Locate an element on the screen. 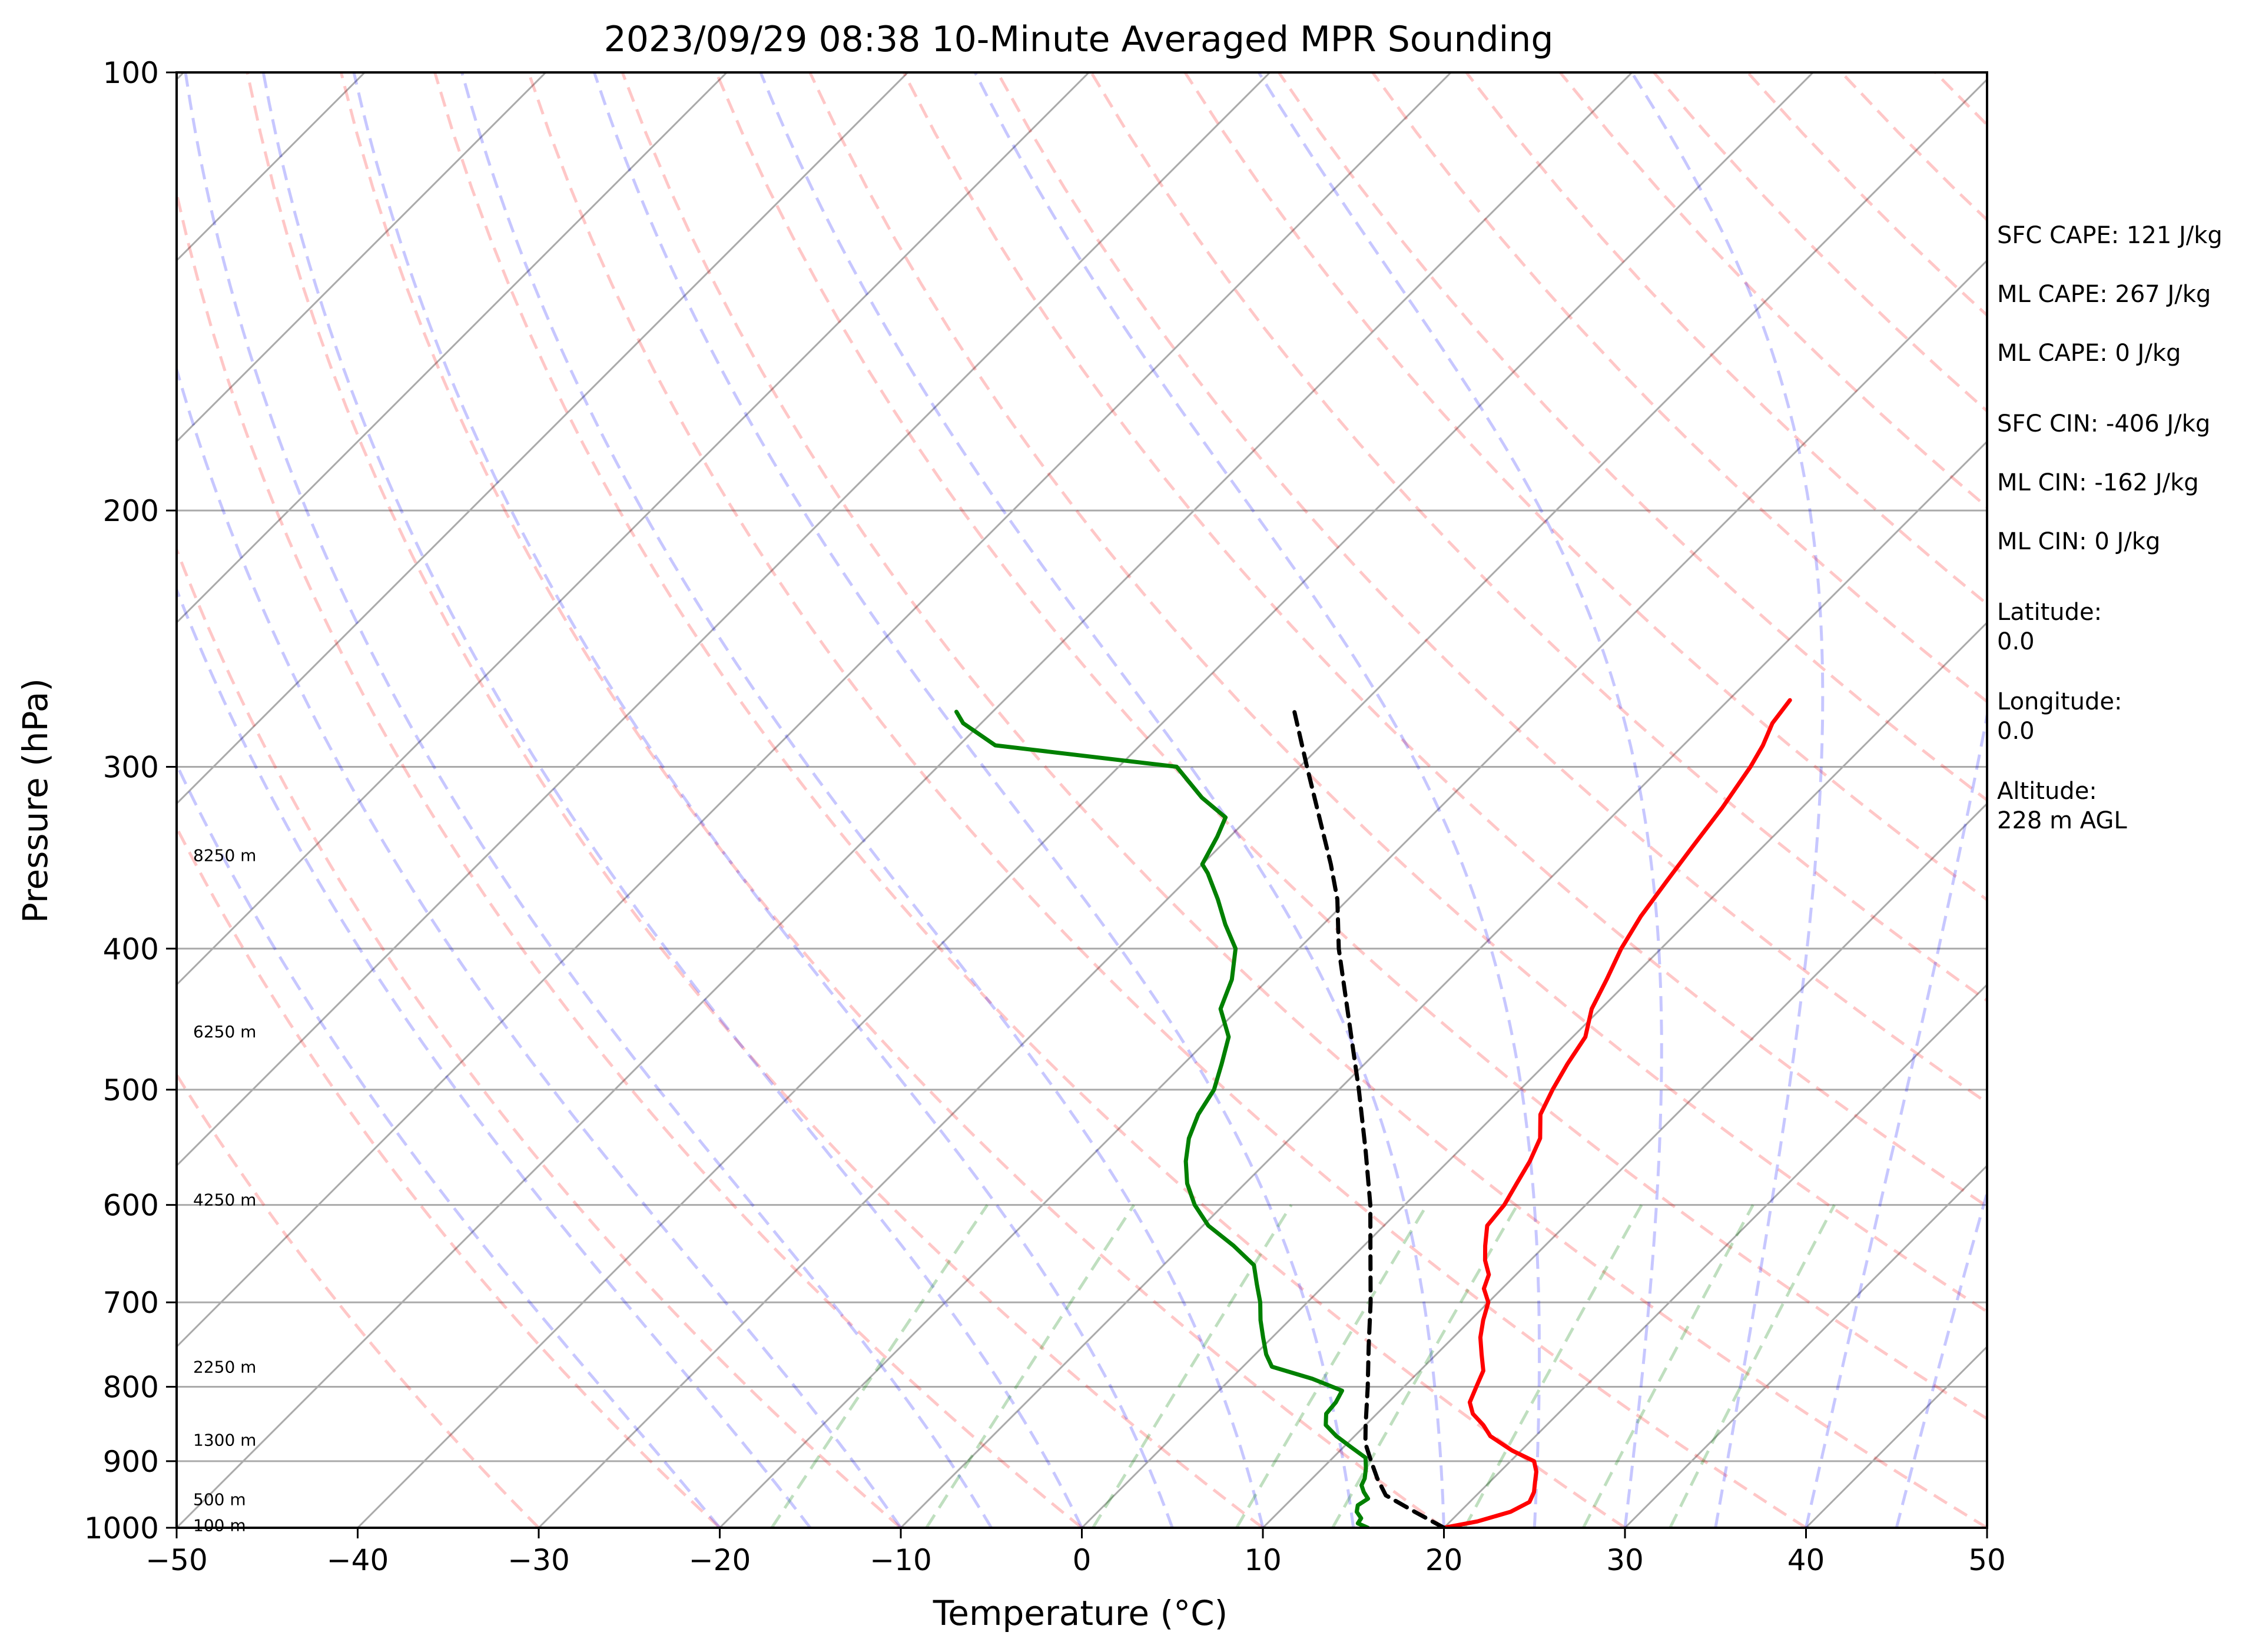 This screenshot has height=1652, width=2262. info-text: SFC CAPE: 121 J/kg is located at coordinates (2110, 235).